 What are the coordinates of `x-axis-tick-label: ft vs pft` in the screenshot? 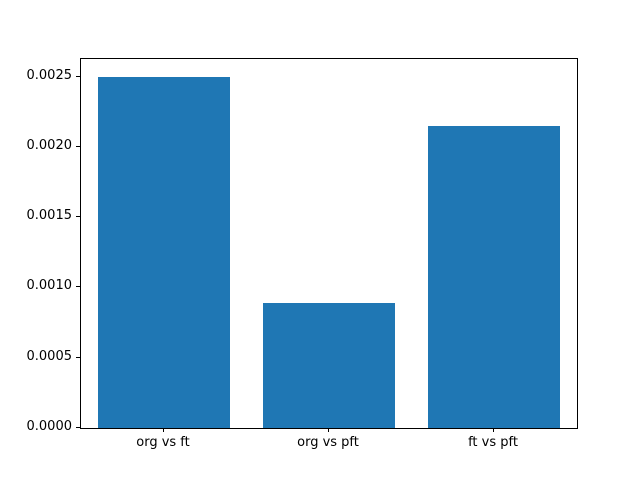 It's located at (493, 442).